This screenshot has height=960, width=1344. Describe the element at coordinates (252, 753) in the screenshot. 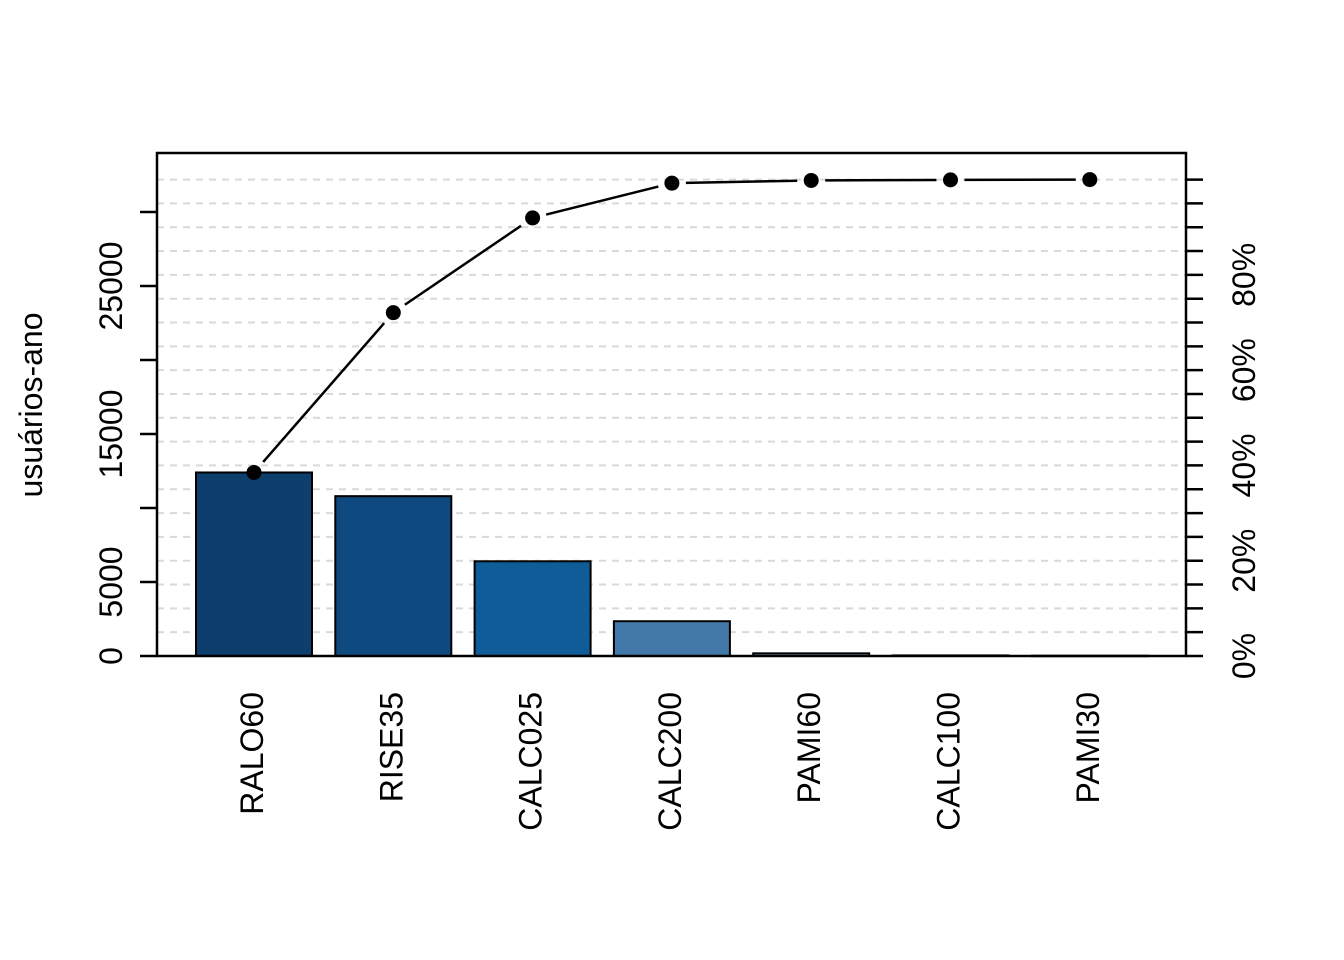

I see `x-axis-label-ralo60: RALO60` at that location.